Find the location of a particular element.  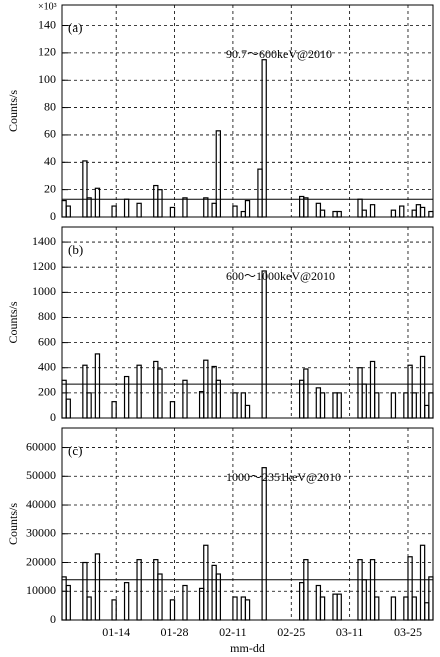

y-tick-label: 200 is located at coordinates (47, 392).